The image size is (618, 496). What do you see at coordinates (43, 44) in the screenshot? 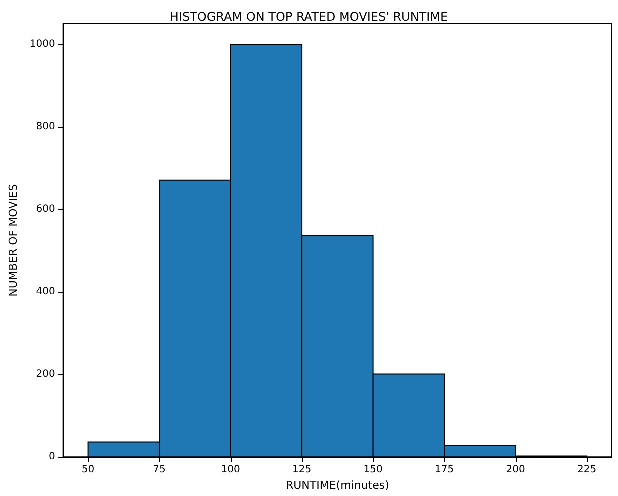
I see `y-tick-label: 1000` at bounding box center [43, 44].